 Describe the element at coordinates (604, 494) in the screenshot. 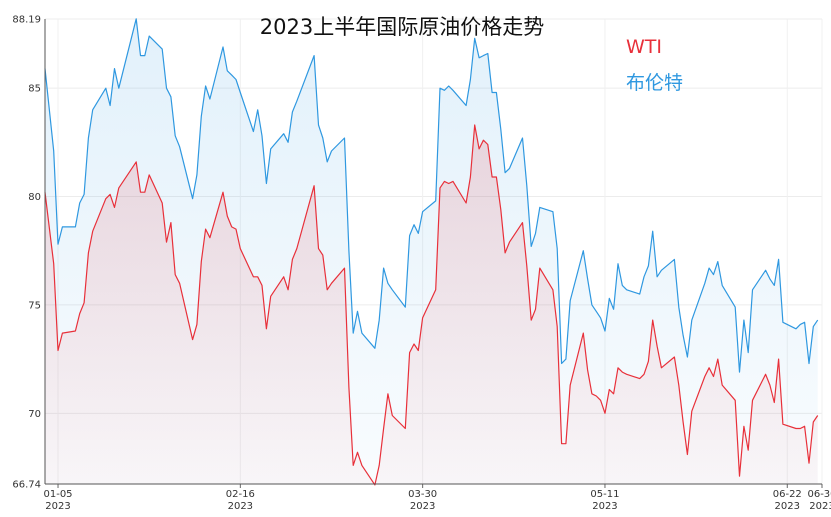

I see `x-tick-label: 05-11` at that location.